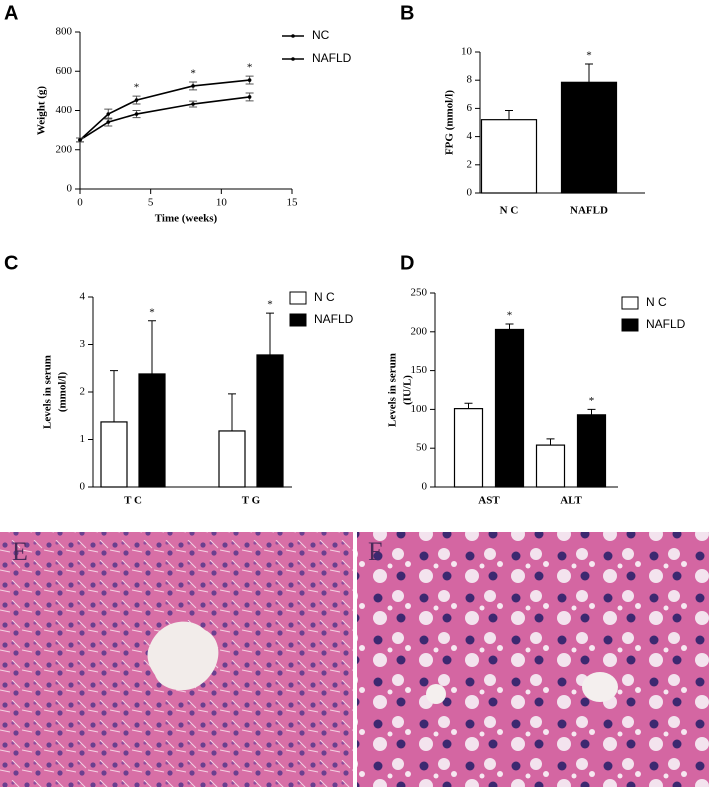  I want to click on x-tick-label: 10, so click(222, 203).